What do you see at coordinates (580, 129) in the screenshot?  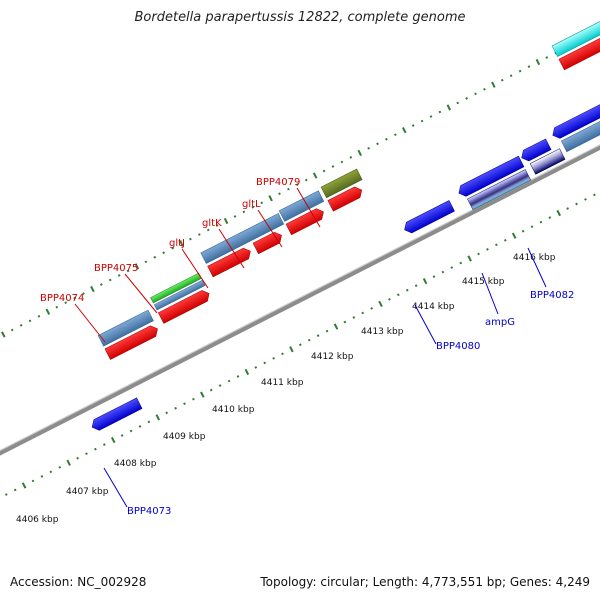 I see `gene-bpp4083-box` at bounding box center [580, 129].